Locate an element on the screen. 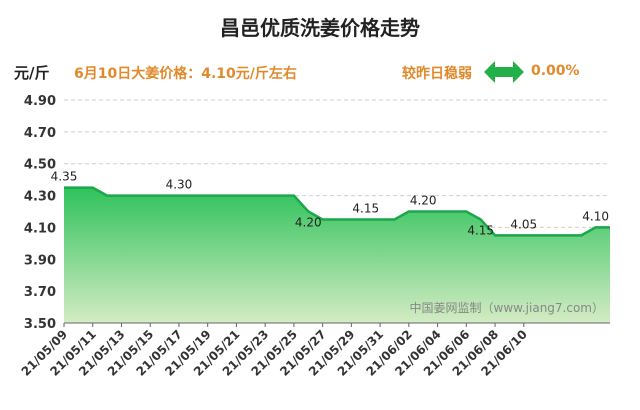 The image size is (640, 410). price-line is located at coordinates (337, 211).